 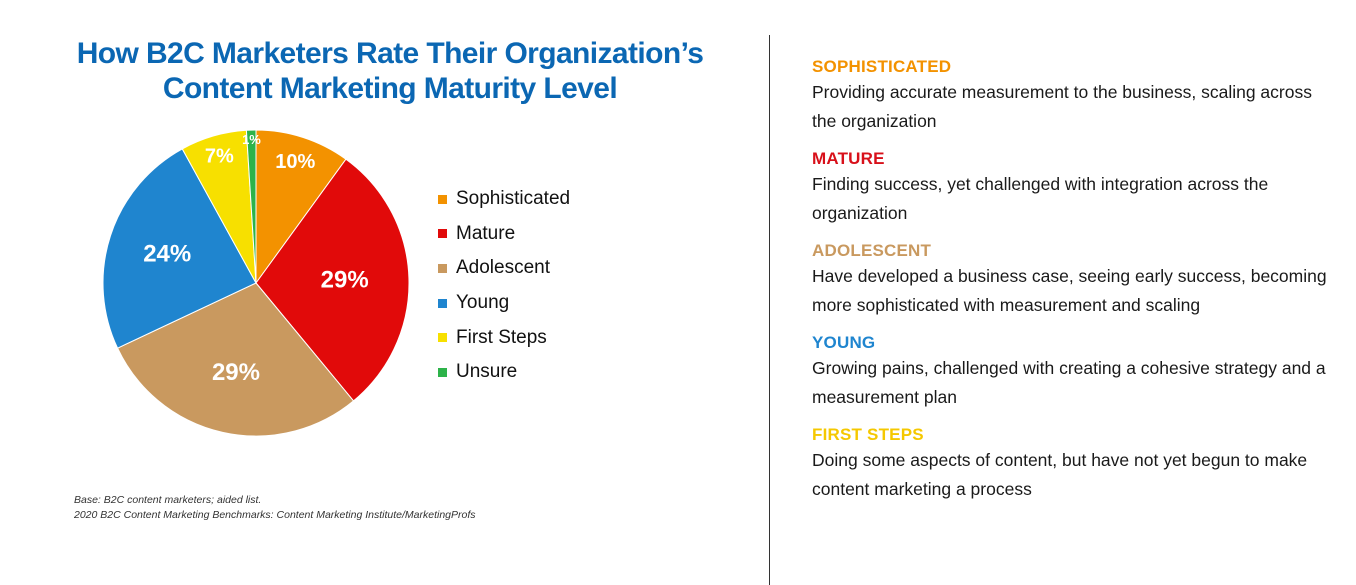 What do you see at coordinates (236, 372) in the screenshot?
I see `slice-label-adolescent: 29%` at bounding box center [236, 372].